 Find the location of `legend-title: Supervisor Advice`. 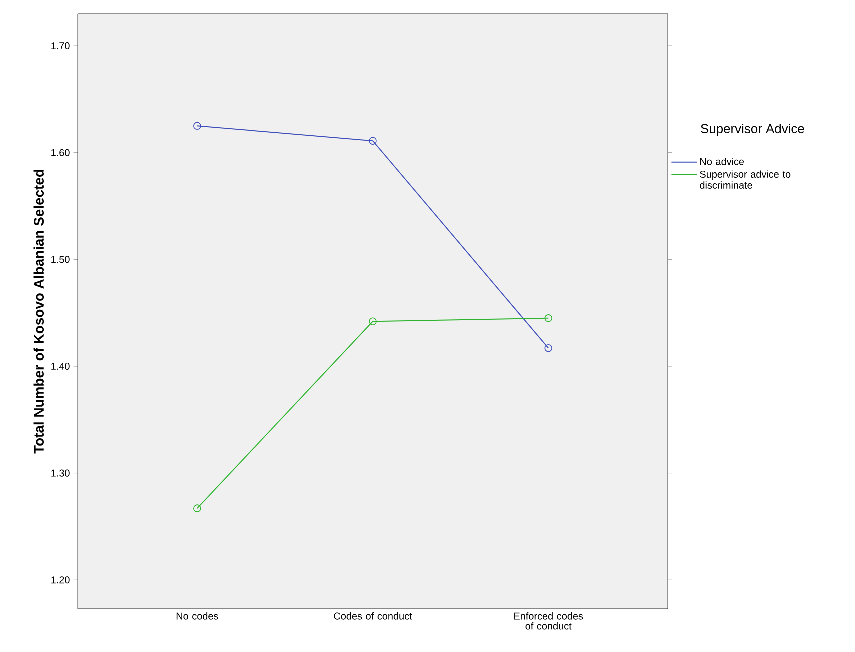

legend-title: Supervisor Advice is located at coordinates (752, 130).